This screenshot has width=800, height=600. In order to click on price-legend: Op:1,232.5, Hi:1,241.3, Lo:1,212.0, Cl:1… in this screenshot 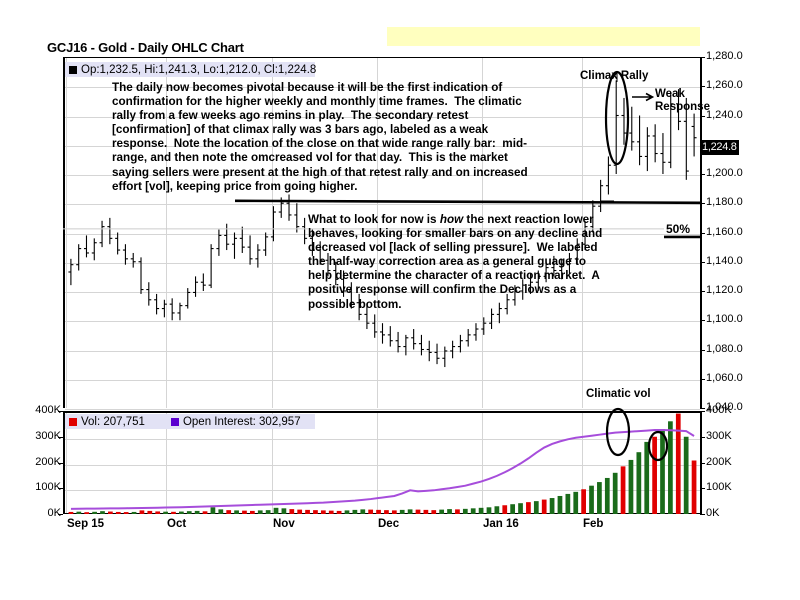, I will do `click(191, 69)`.